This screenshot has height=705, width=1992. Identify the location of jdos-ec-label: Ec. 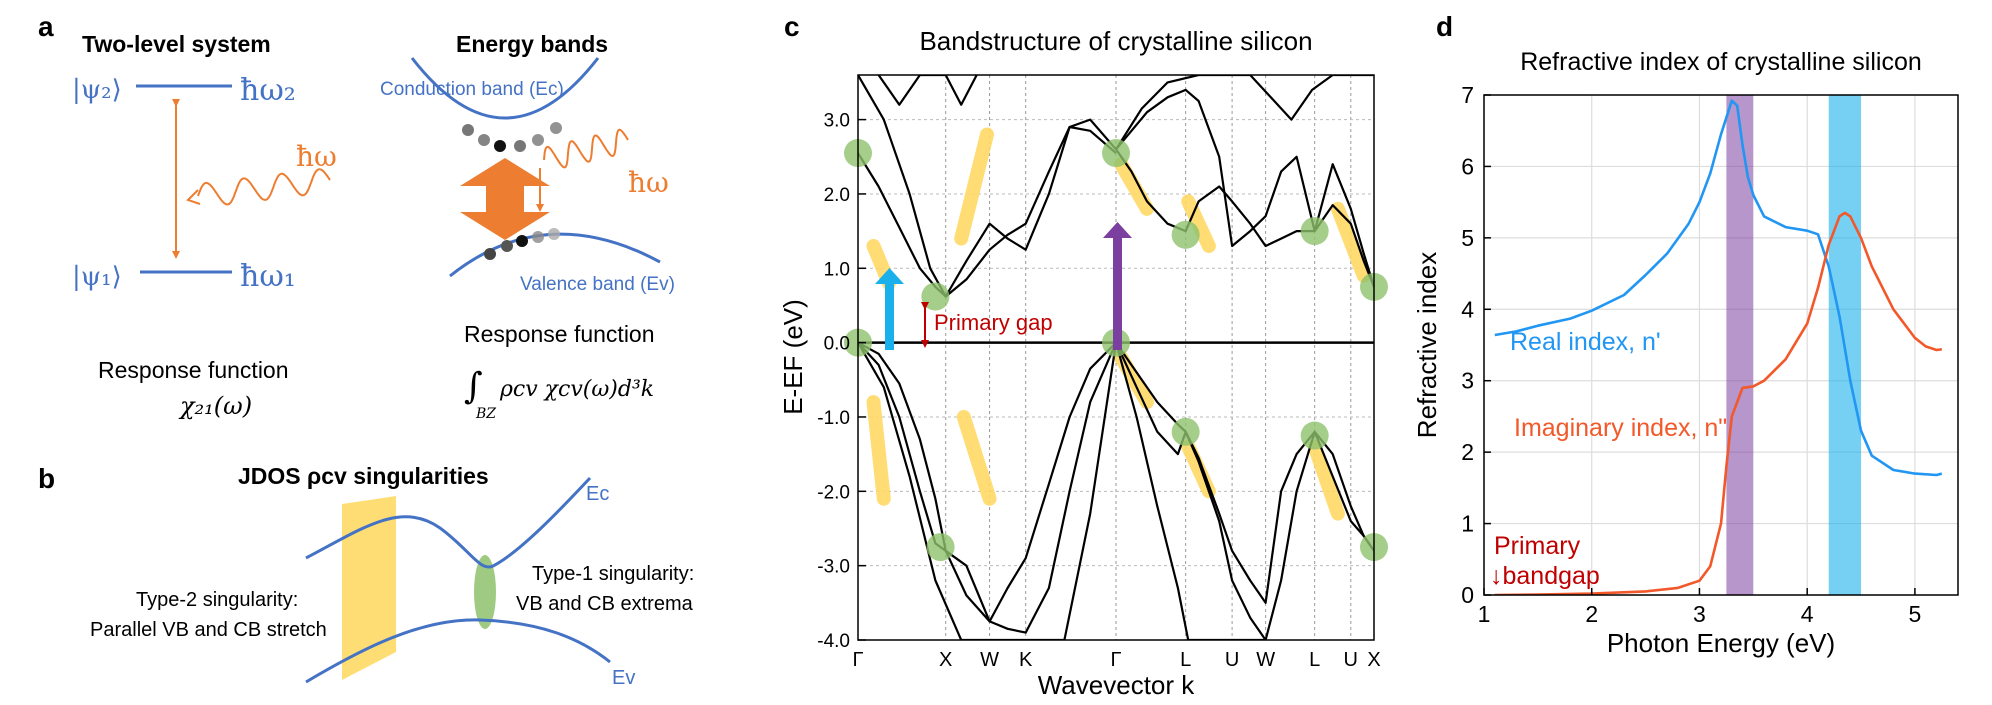
(597, 494).